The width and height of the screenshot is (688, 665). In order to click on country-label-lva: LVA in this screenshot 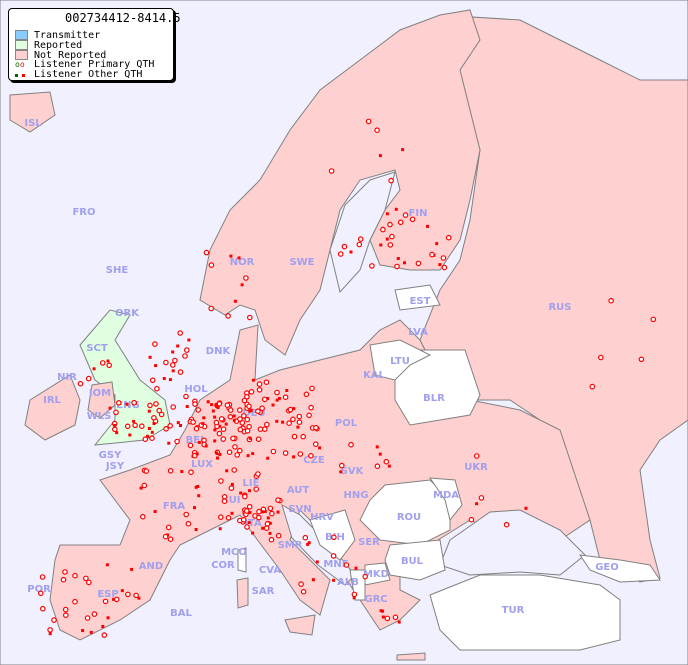, I will do `click(418, 332)`.